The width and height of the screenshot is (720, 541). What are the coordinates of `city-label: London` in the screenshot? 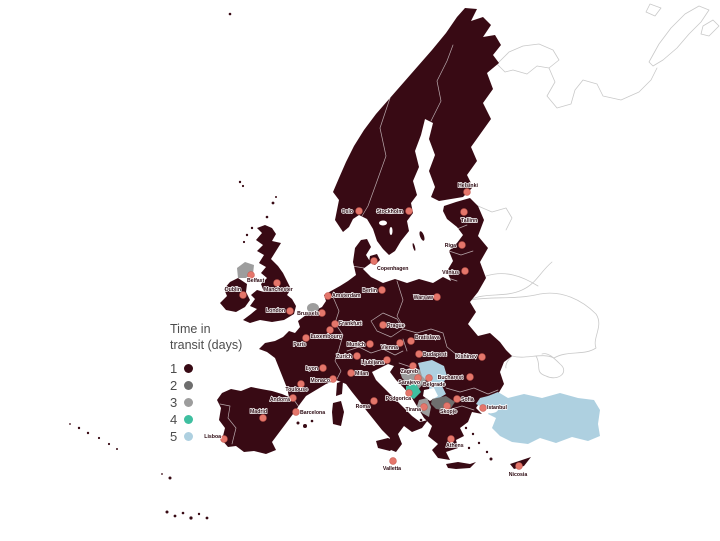 It's located at (275, 311).